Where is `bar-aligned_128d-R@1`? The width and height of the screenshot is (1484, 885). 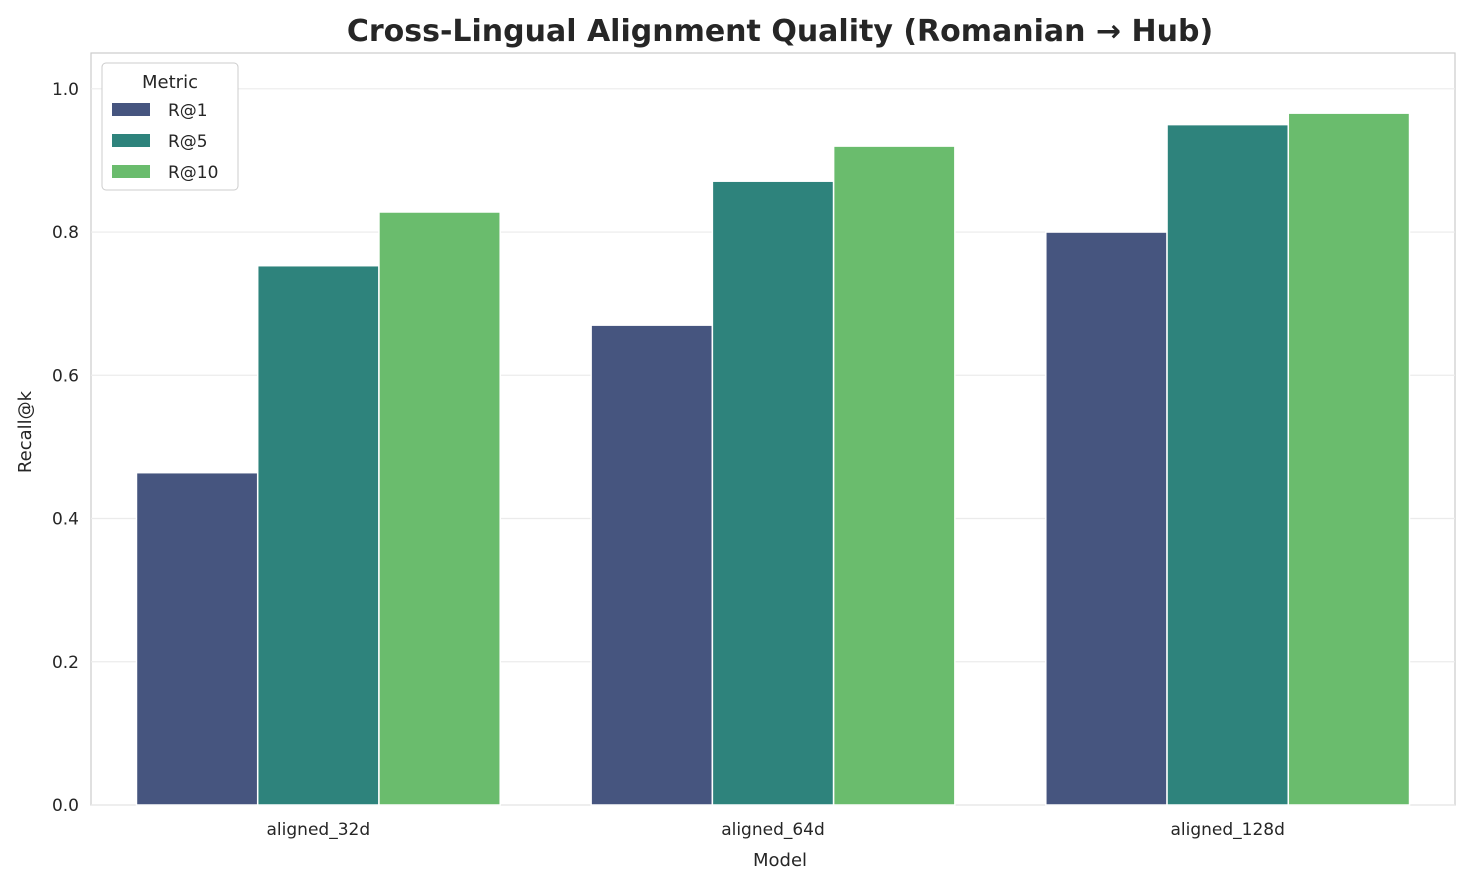 bar-aligned_128d-R@1 is located at coordinates (1106, 518).